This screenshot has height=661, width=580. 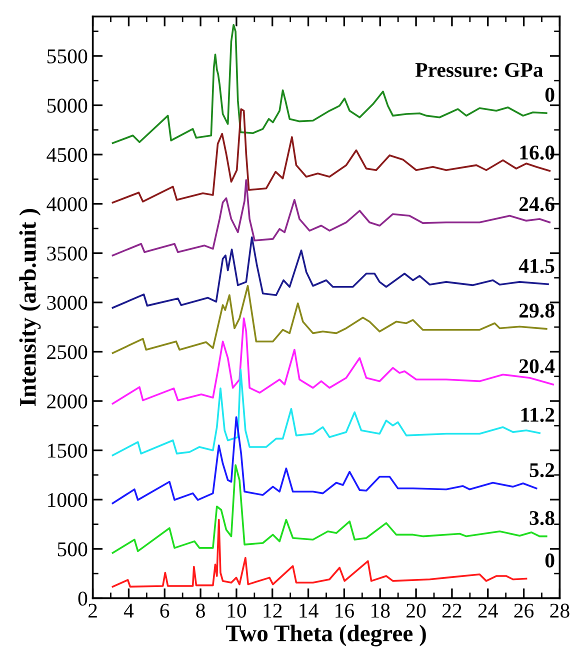 I want to click on x-tick-label: 18, so click(x=381, y=611).